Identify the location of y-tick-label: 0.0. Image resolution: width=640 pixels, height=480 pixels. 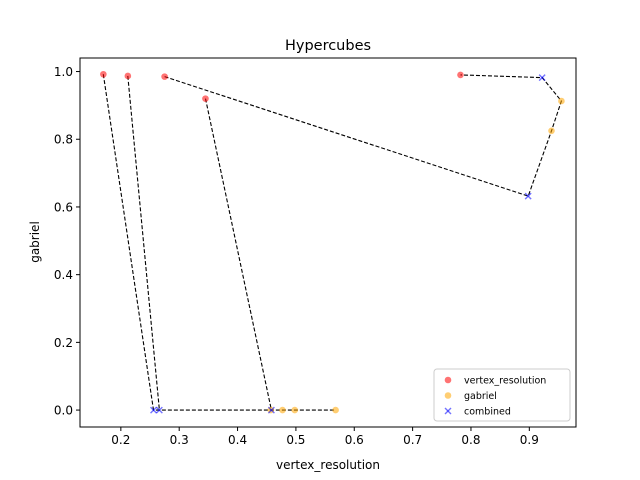
(63, 411).